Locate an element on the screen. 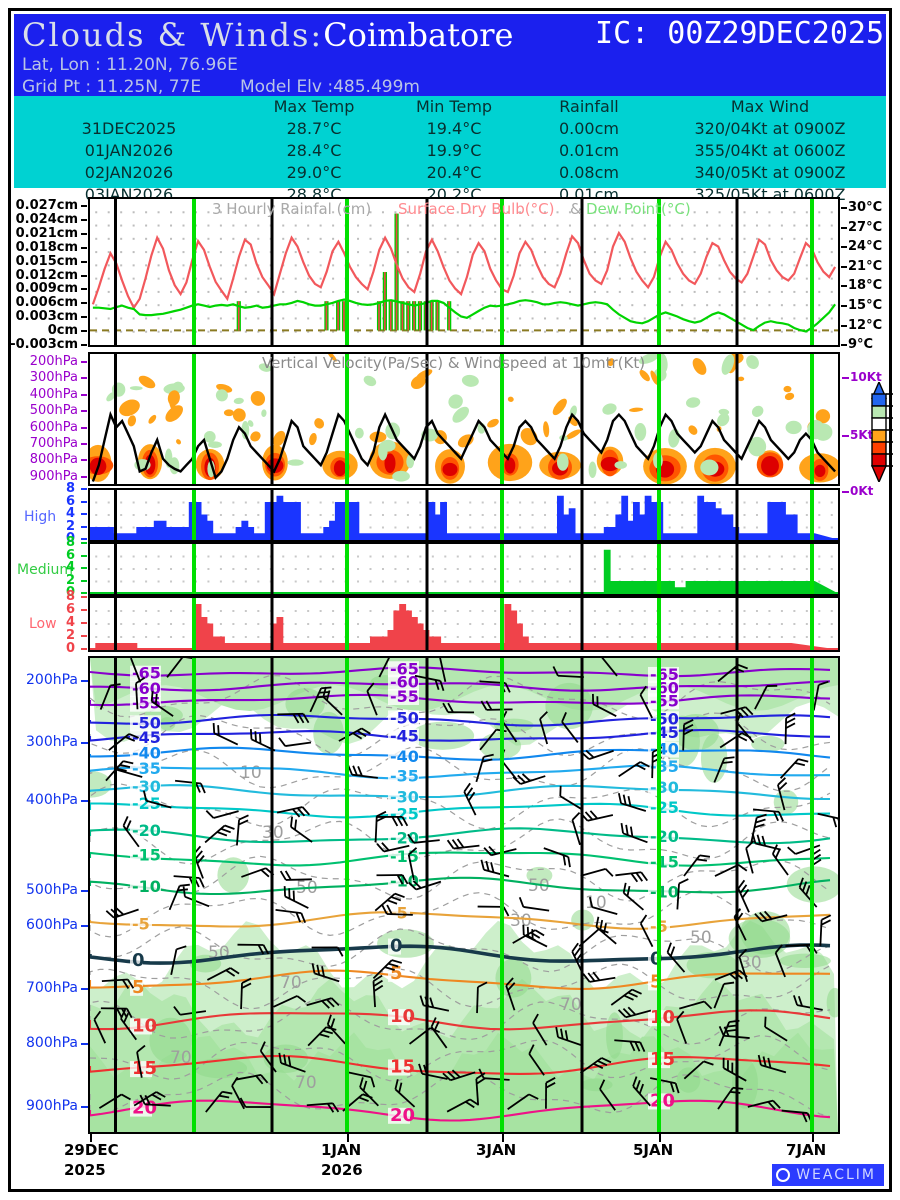  panel-cloud-low is located at coordinates (464, 624).